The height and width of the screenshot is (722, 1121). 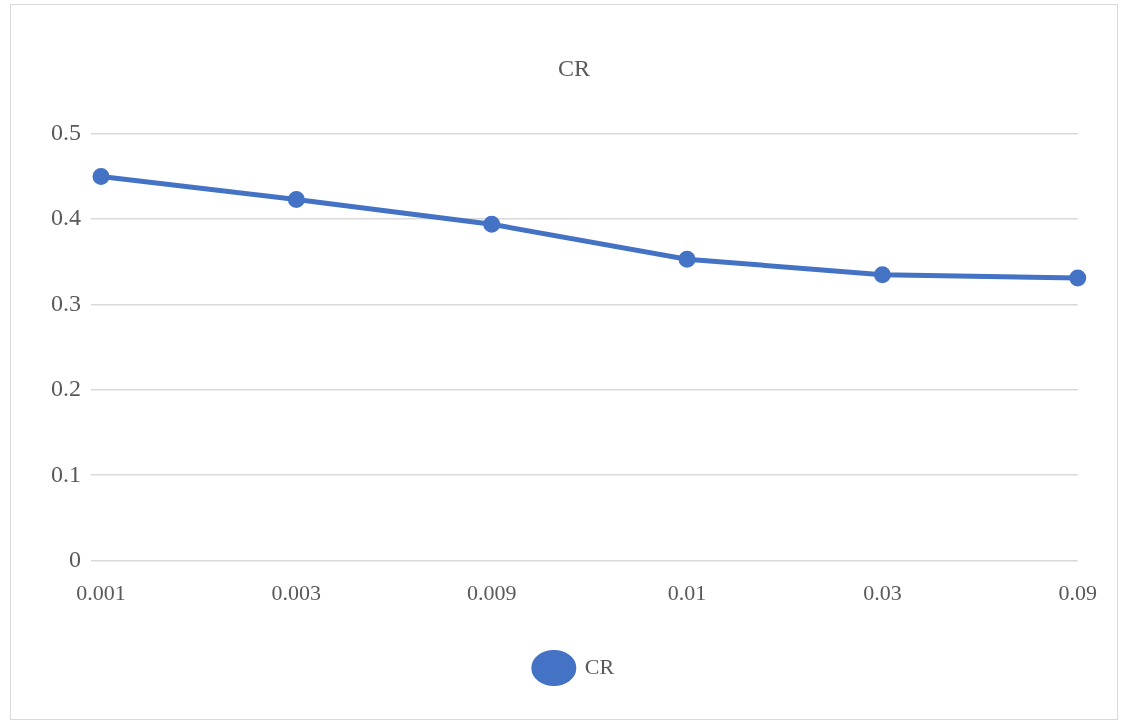 What do you see at coordinates (296, 592) in the screenshot?
I see `x-tick-label: 0.003` at bounding box center [296, 592].